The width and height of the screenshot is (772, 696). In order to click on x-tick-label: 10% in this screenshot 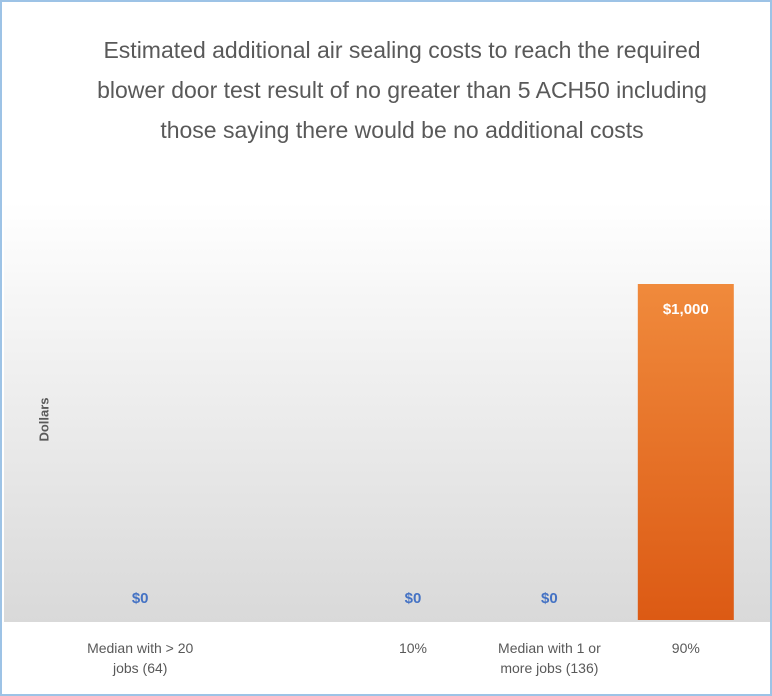, I will do `click(413, 648)`.